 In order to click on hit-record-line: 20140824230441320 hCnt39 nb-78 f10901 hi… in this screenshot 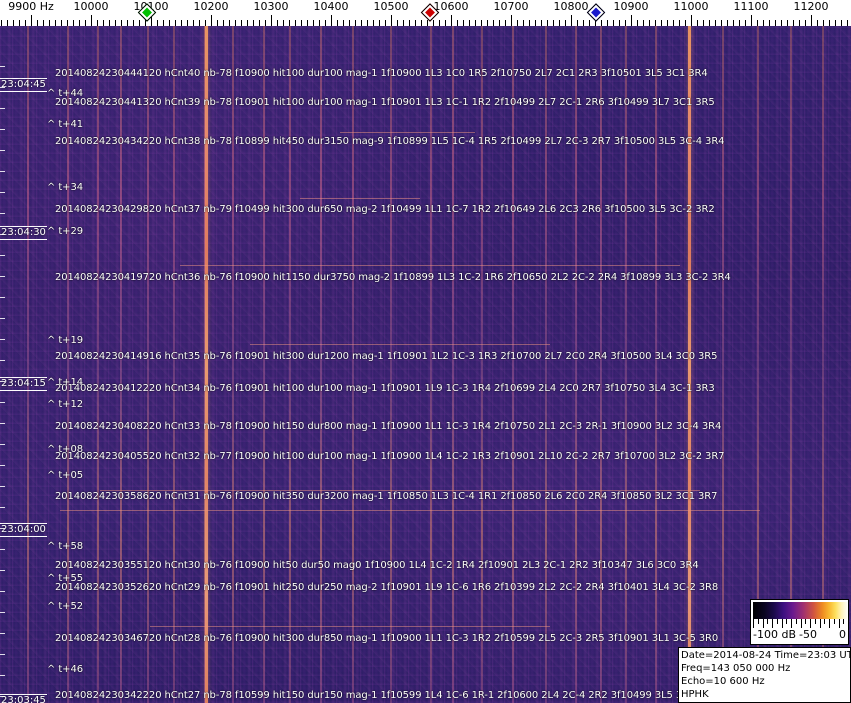, I will do `click(385, 102)`.